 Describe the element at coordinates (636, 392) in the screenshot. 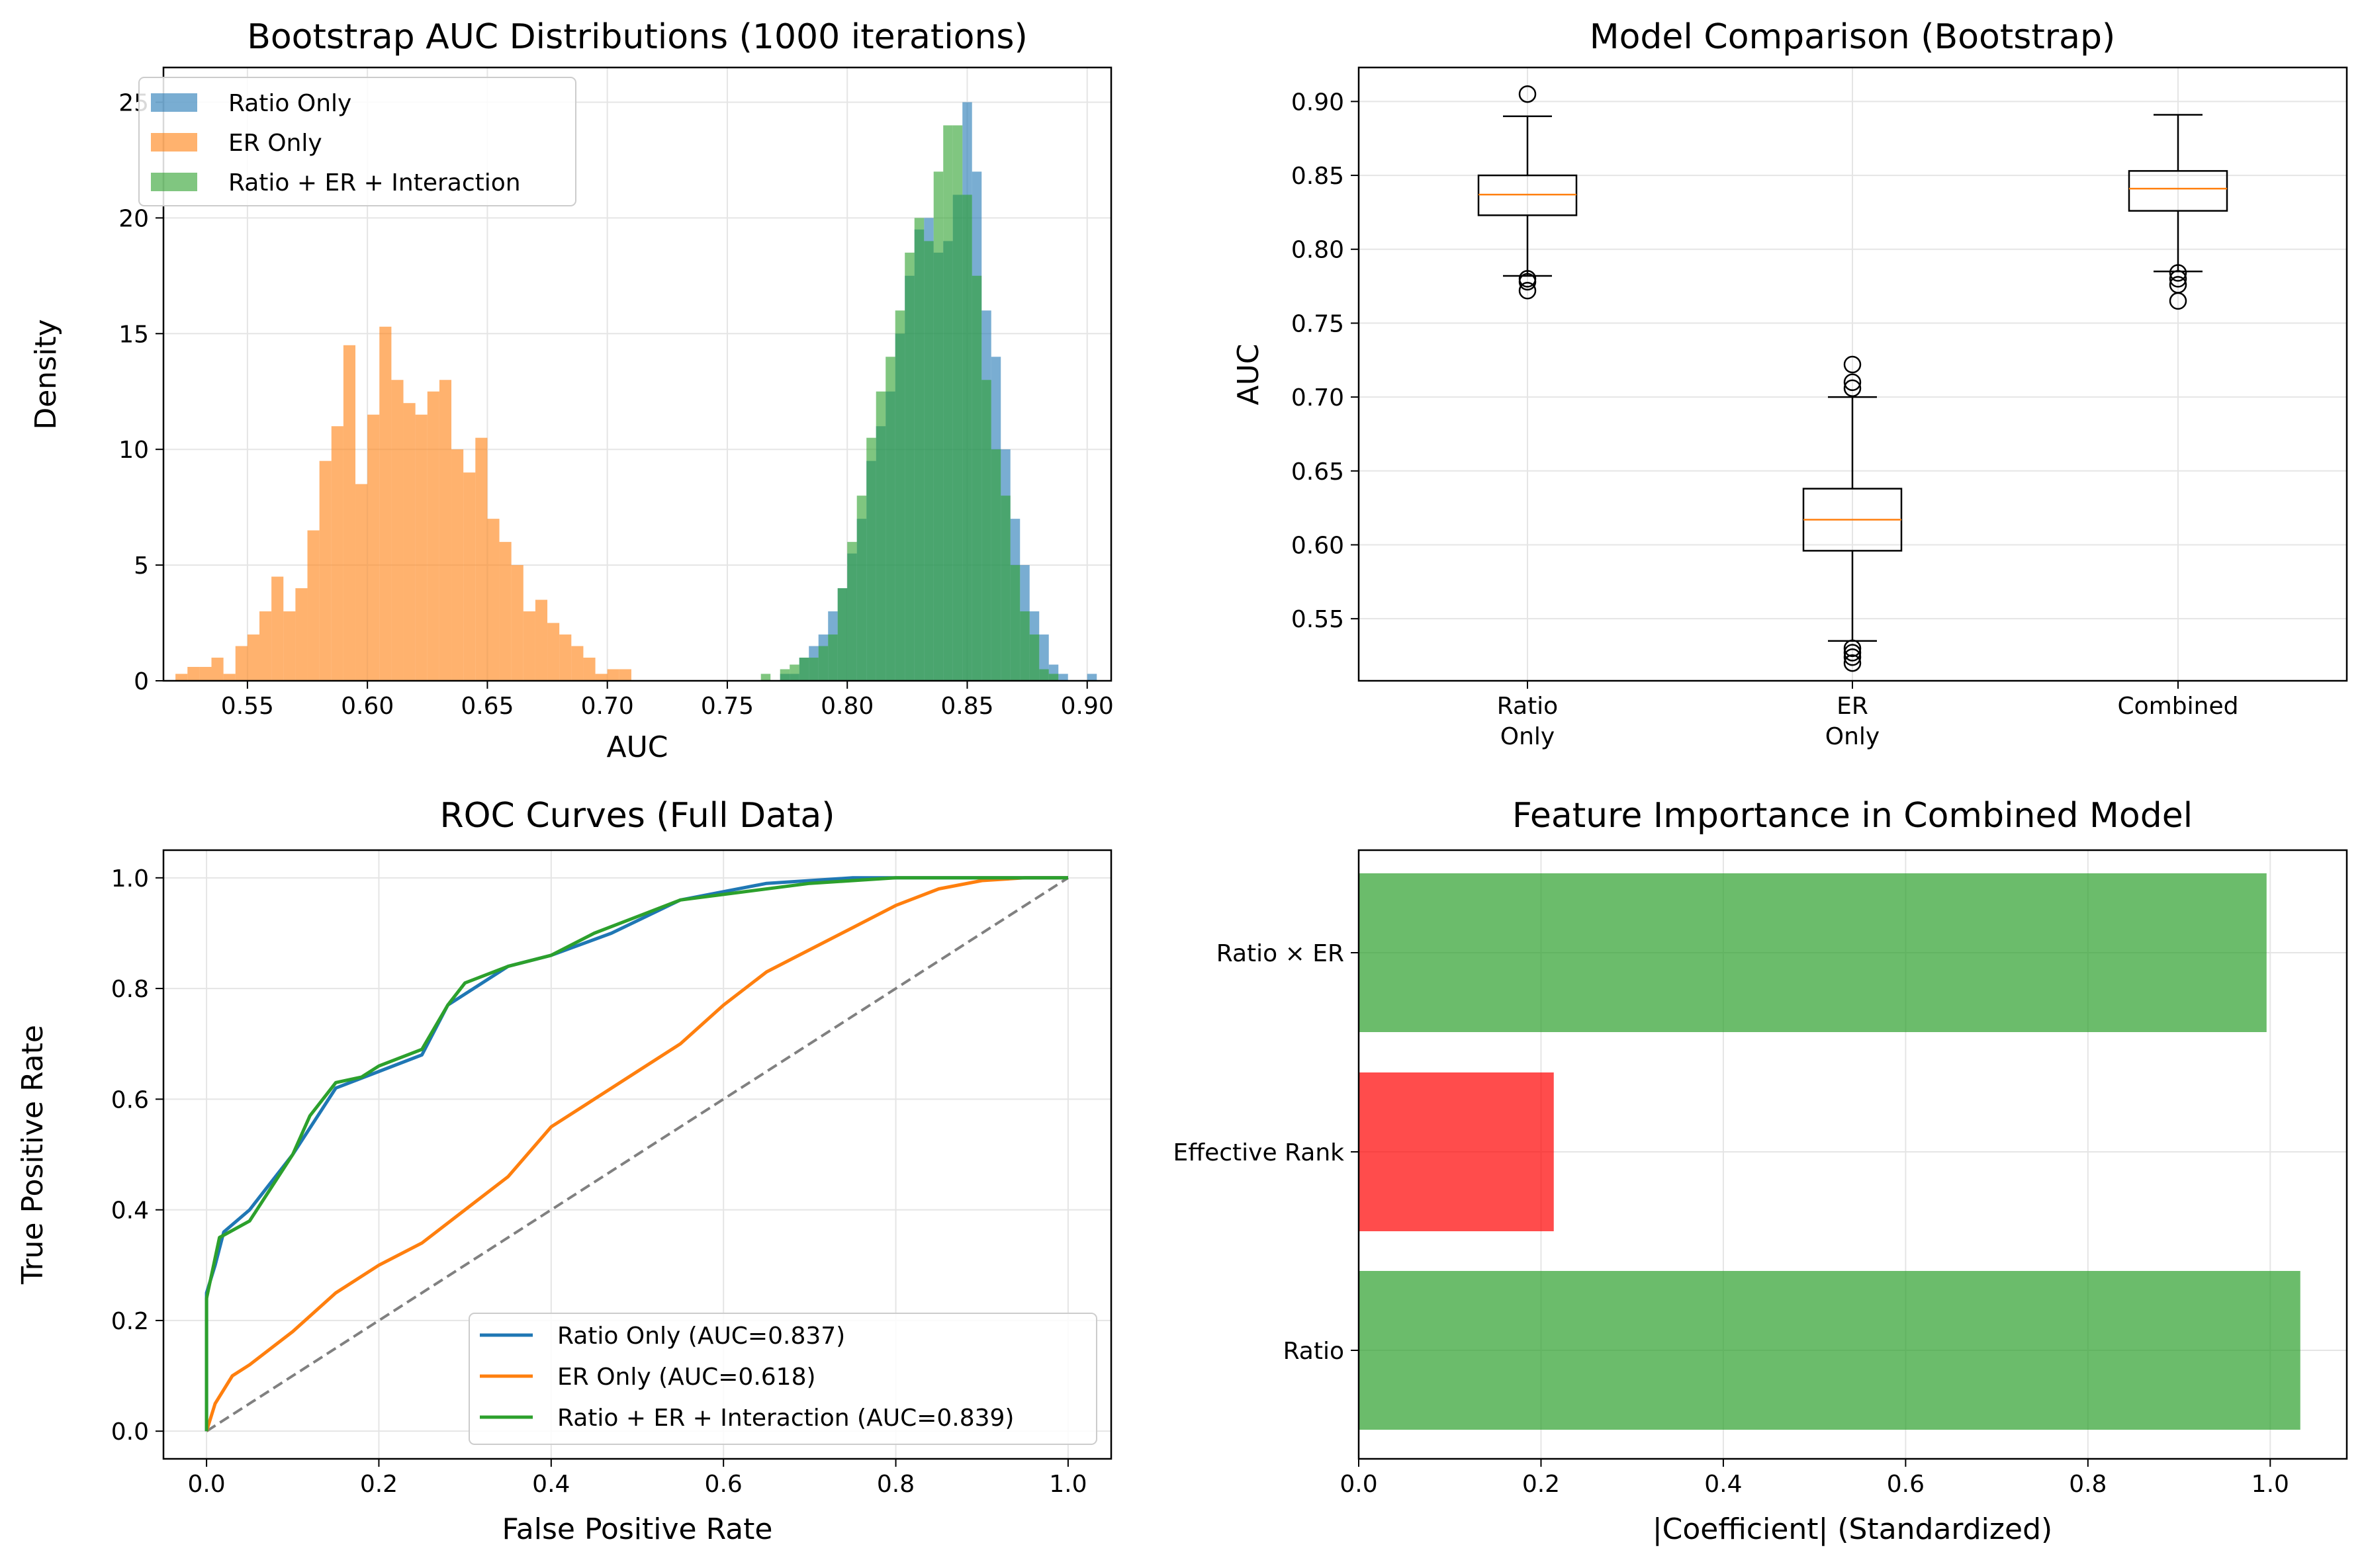

I see `plot-area` at that location.